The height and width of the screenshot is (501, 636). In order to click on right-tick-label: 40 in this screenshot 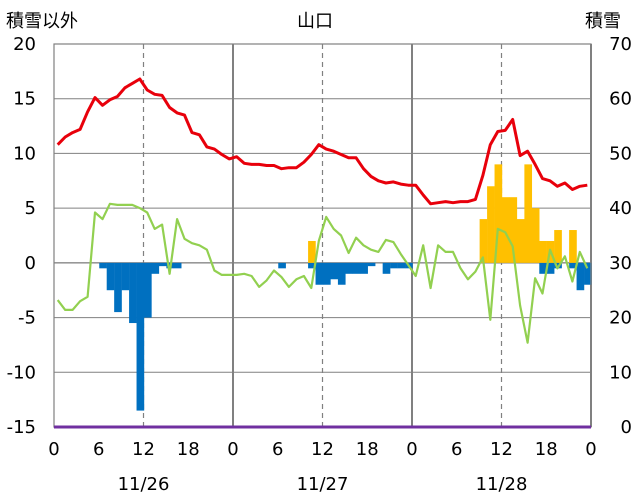, I will do `click(620, 208)`.